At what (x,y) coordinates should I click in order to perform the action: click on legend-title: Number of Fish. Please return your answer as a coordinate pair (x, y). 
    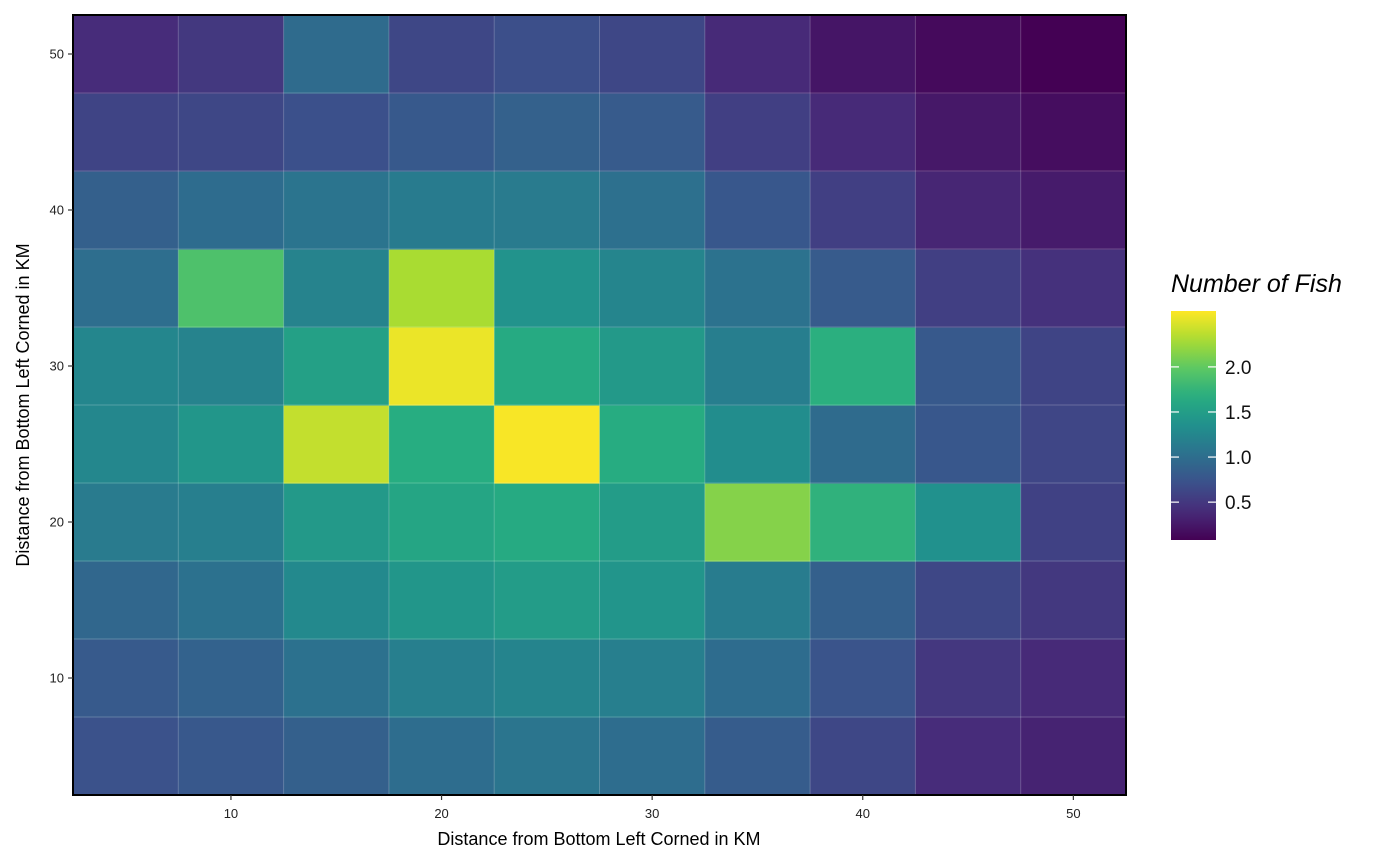
    Looking at the image, I should click on (1256, 284).